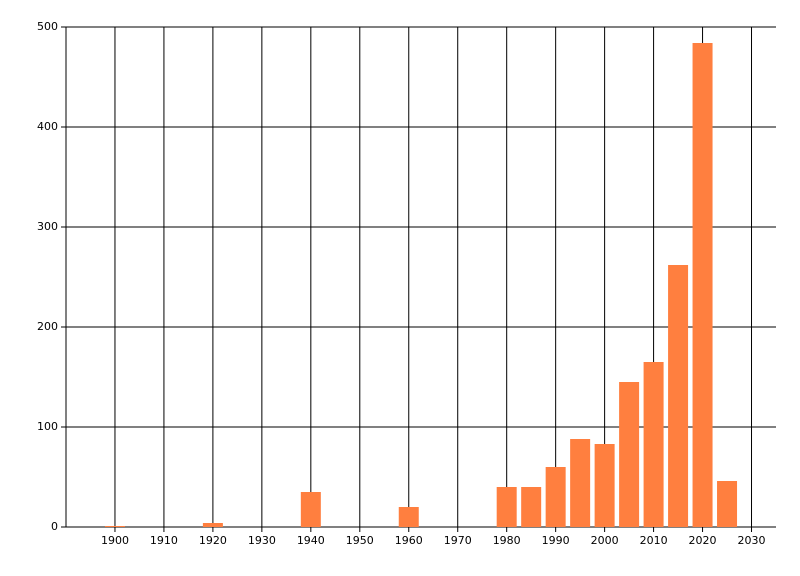 The image size is (800, 576). What do you see at coordinates (360, 540) in the screenshot?
I see `x-tick-label: 1950` at bounding box center [360, 540].